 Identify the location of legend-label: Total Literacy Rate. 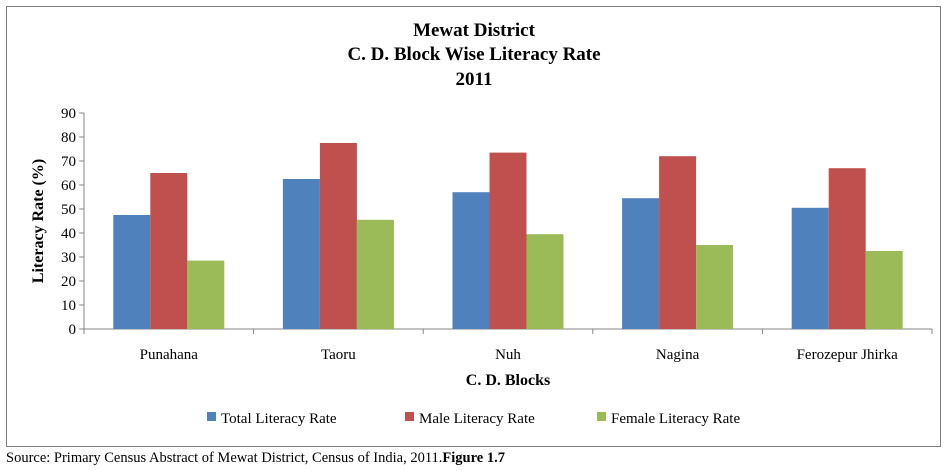
(279, 419).